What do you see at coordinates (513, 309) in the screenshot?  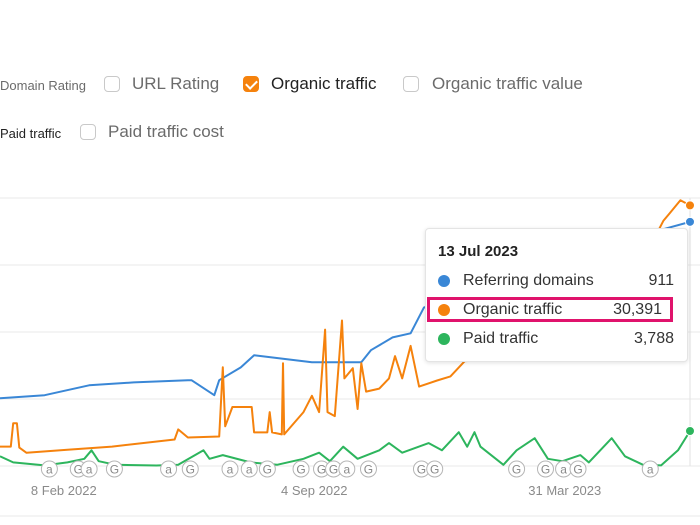 I see `tooltip-label: Organic traffic` at bounding box center [513, 309].